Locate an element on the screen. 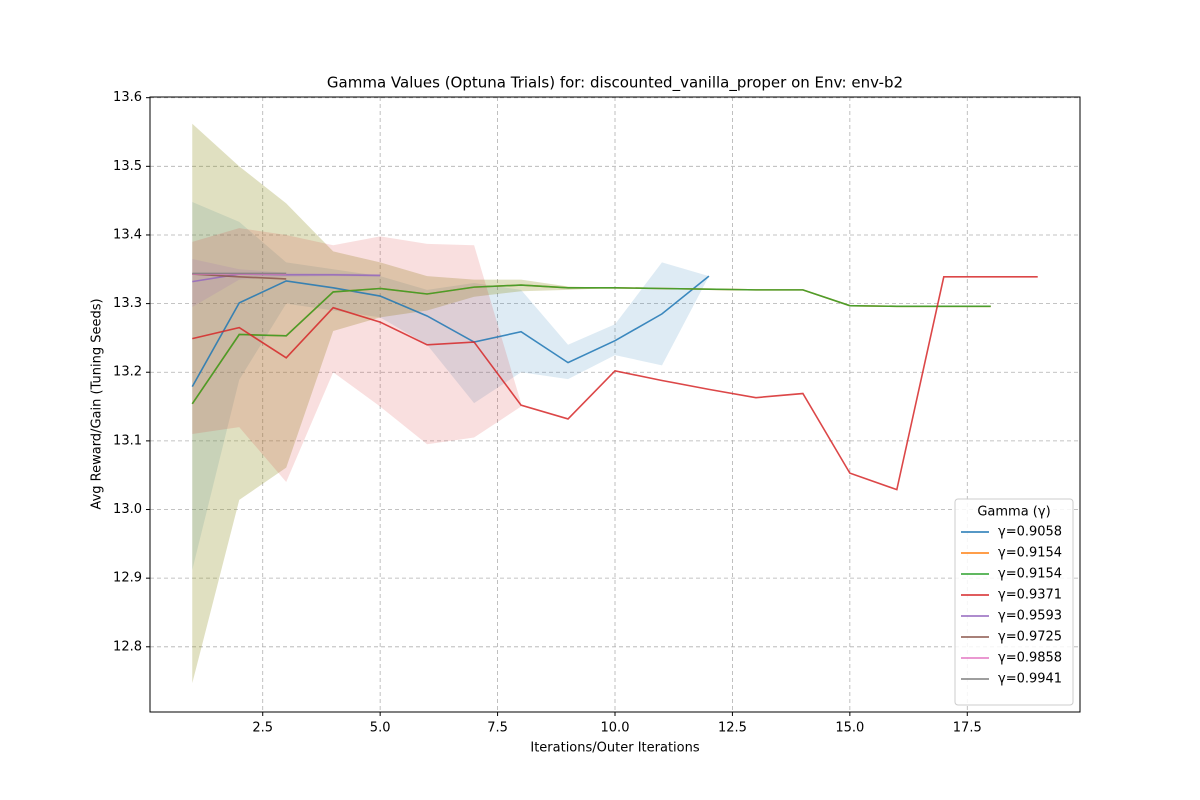 The height and width of the screenshot is (800, 1200). legend-label: γ=0.9371 is located at coordinates (1030, 595).